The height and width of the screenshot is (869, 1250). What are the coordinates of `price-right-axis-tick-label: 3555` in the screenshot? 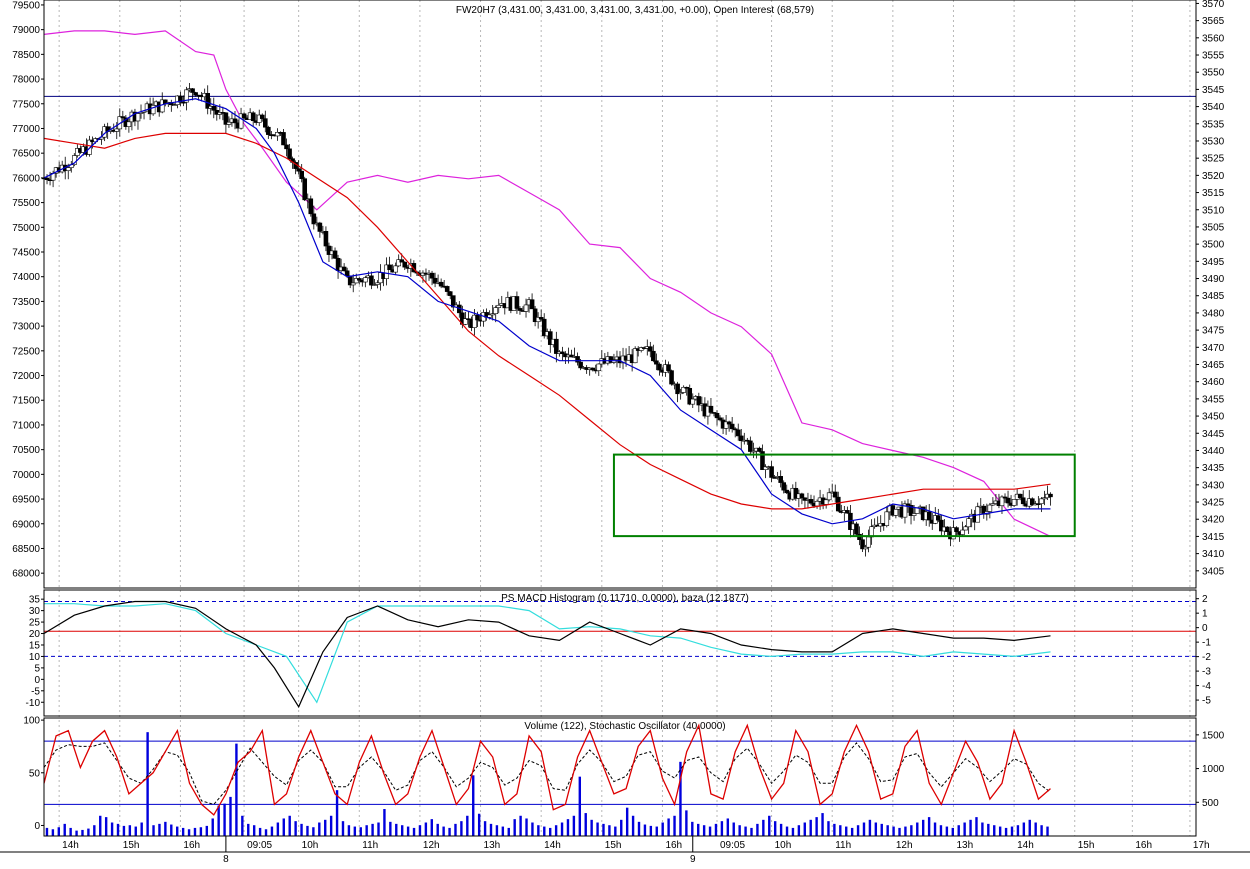 It's located at (1213, 56).